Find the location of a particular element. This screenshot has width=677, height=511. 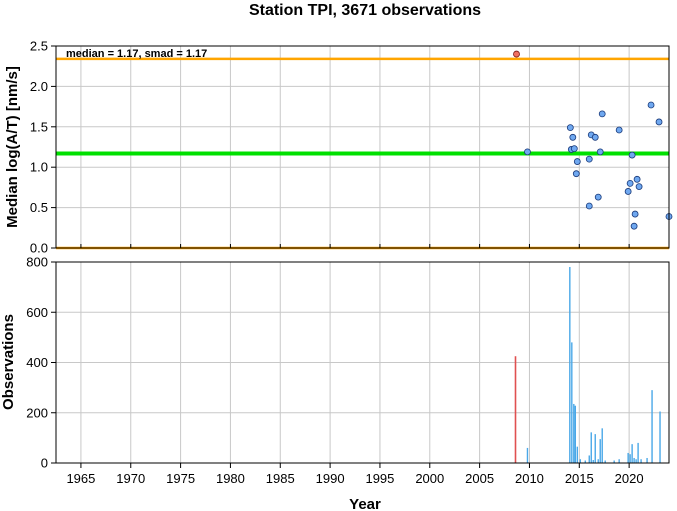

median-annotation: median = 1.17, smad = 1.17 is located at coordinates (136, 54).